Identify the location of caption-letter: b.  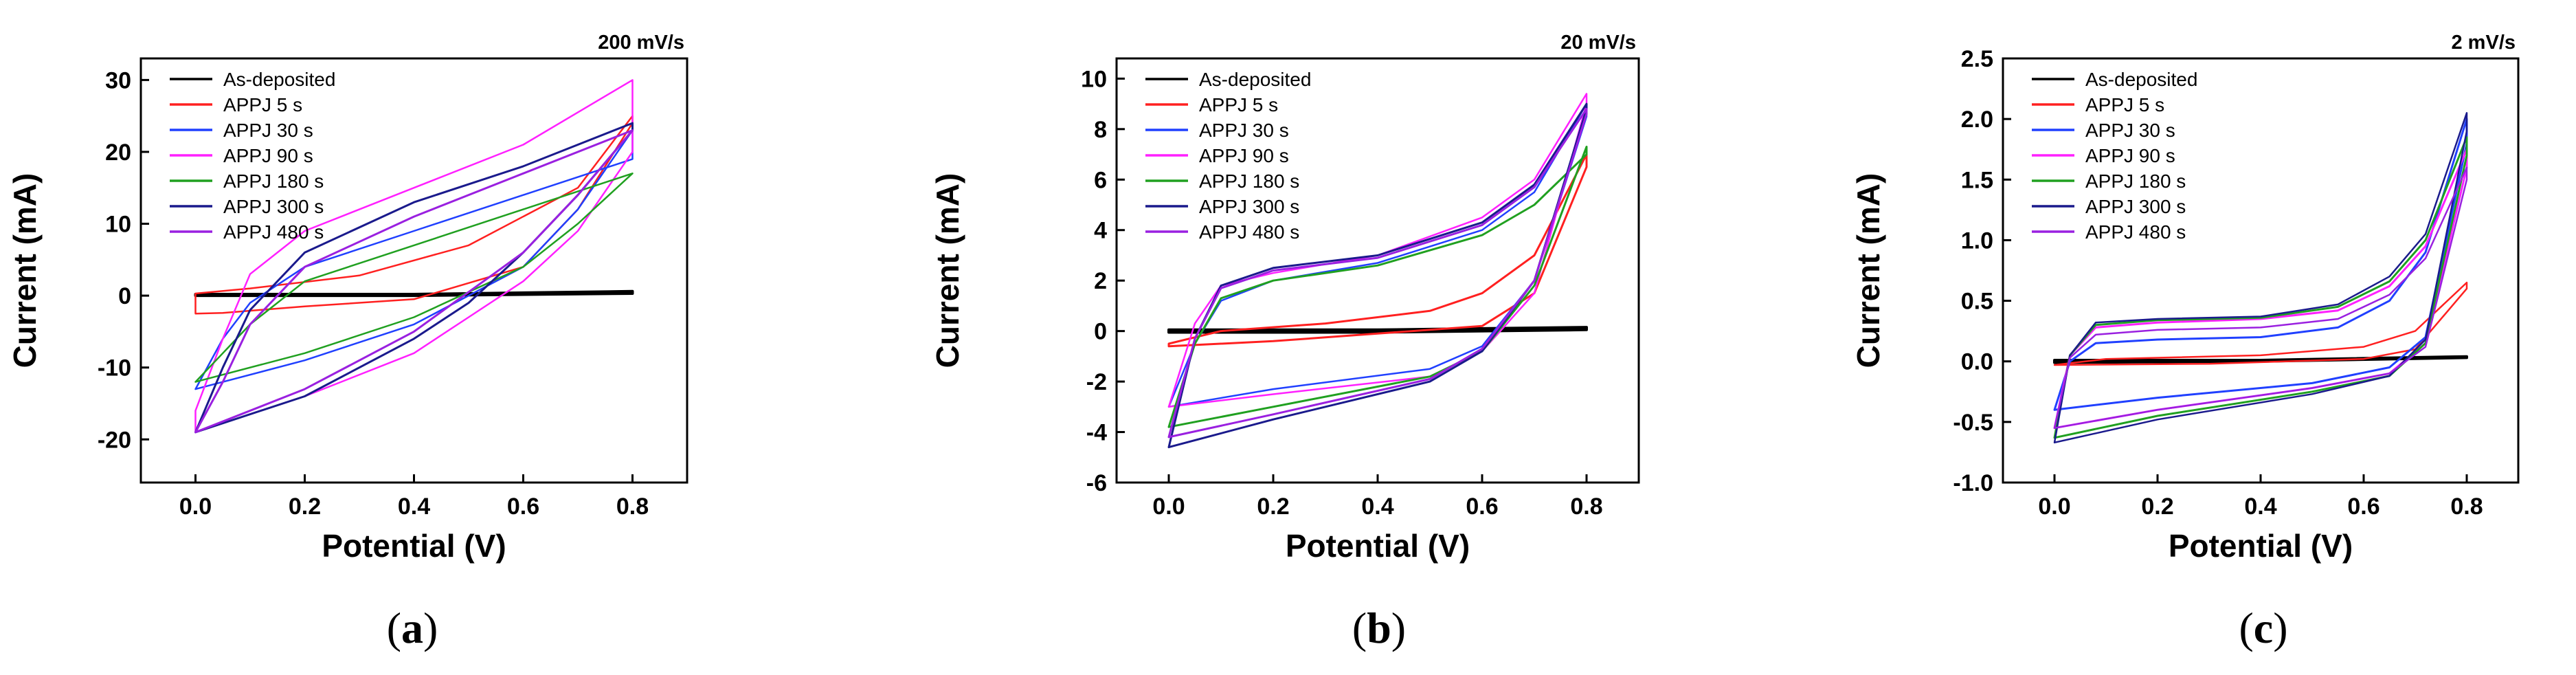
(1379, 628).